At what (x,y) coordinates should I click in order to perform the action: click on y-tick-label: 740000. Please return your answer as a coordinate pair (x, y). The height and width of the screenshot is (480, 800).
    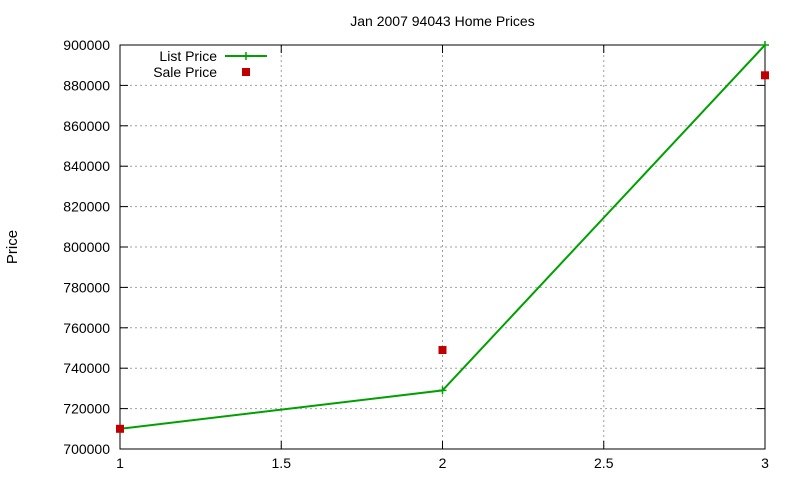
    Looking at the image, I should click on (86, 368).